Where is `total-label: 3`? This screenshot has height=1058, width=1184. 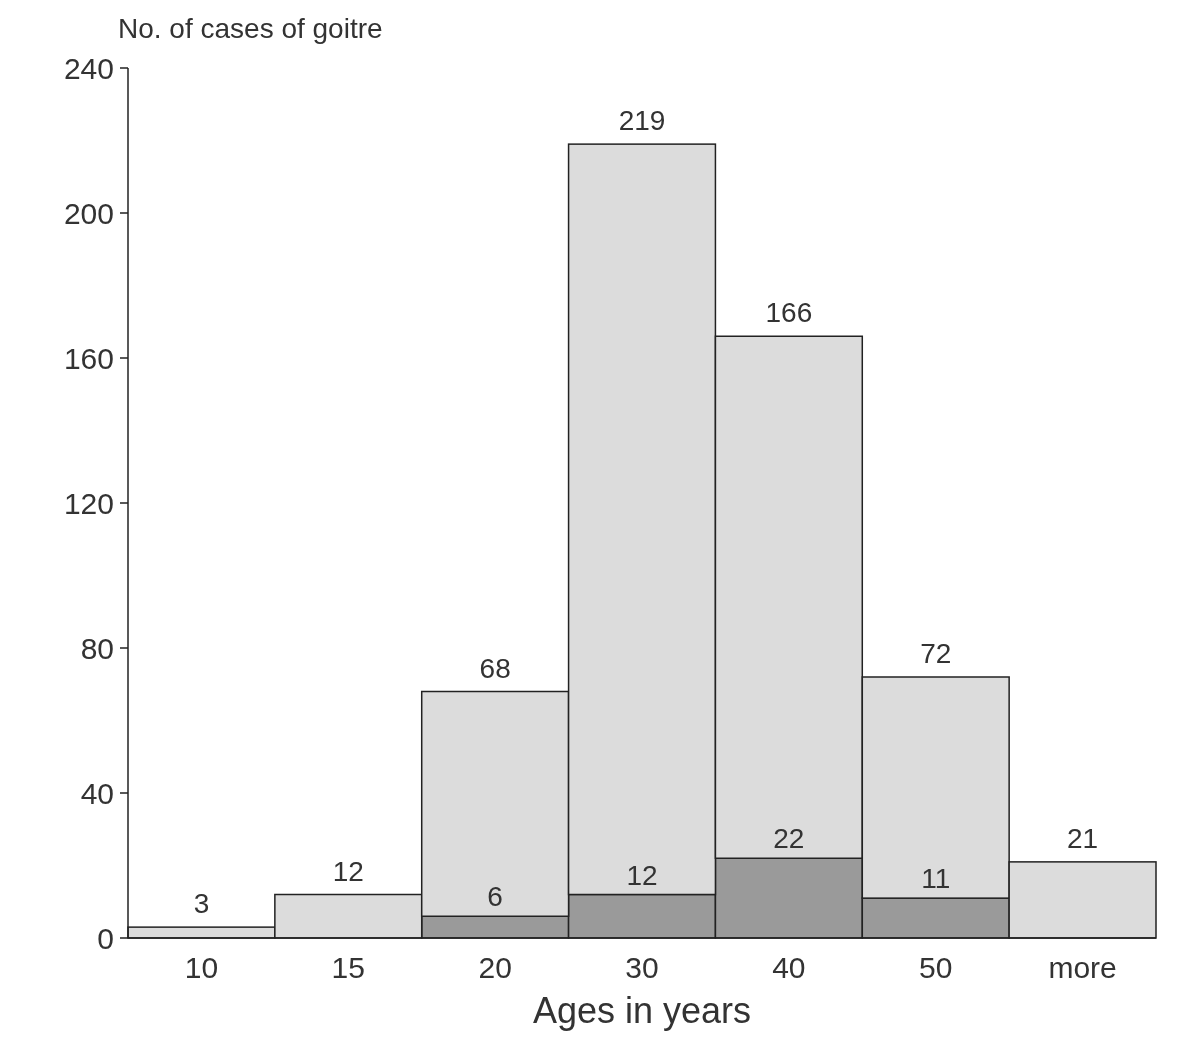
total-label: 3 is located at coordinates (201, 904).